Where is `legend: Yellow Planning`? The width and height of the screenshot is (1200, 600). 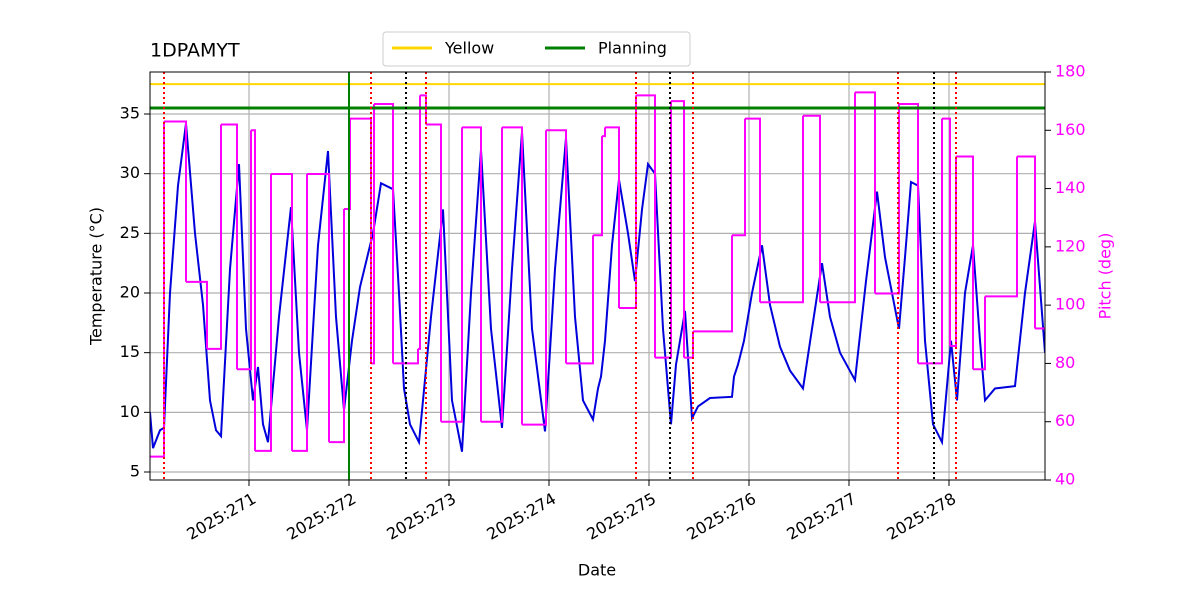
legend: Yellow Planning is located at coordinates (536, 49).